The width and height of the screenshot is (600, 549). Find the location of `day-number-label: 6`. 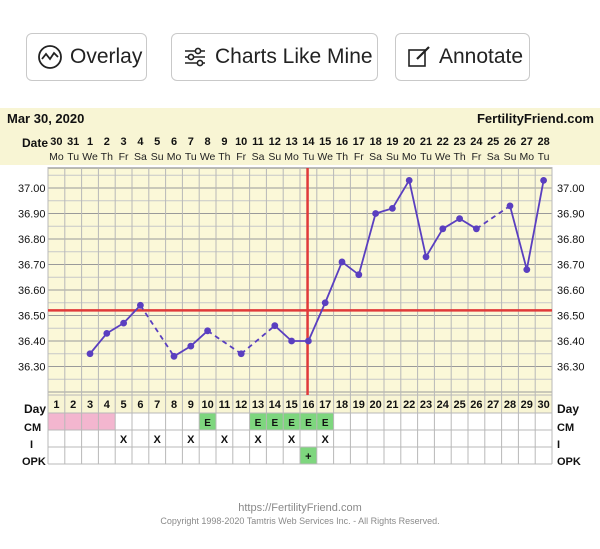

day-number-label: 6 is located at coordinates (140, 405).